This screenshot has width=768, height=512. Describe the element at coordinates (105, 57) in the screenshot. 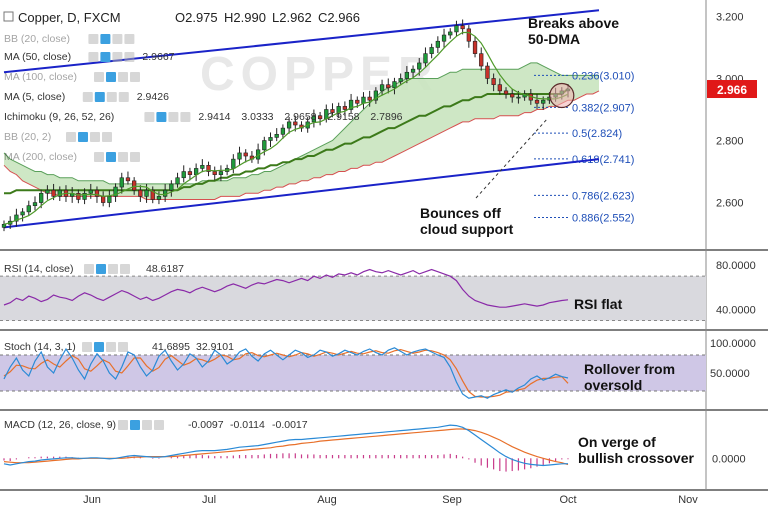

I see `legend-ma50-gear-icon` at that location.